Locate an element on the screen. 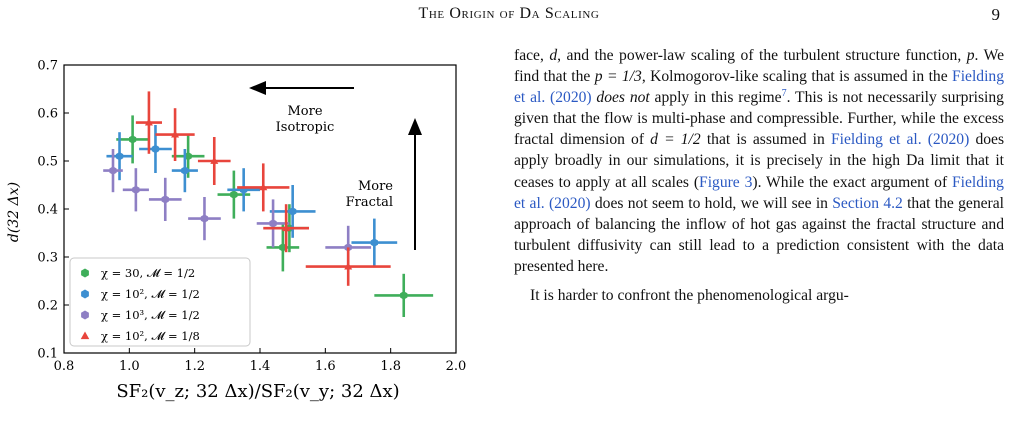 This screenshot has width=1018, height=448. section-link: Section 4.2 is located at coordinates (867, 203).